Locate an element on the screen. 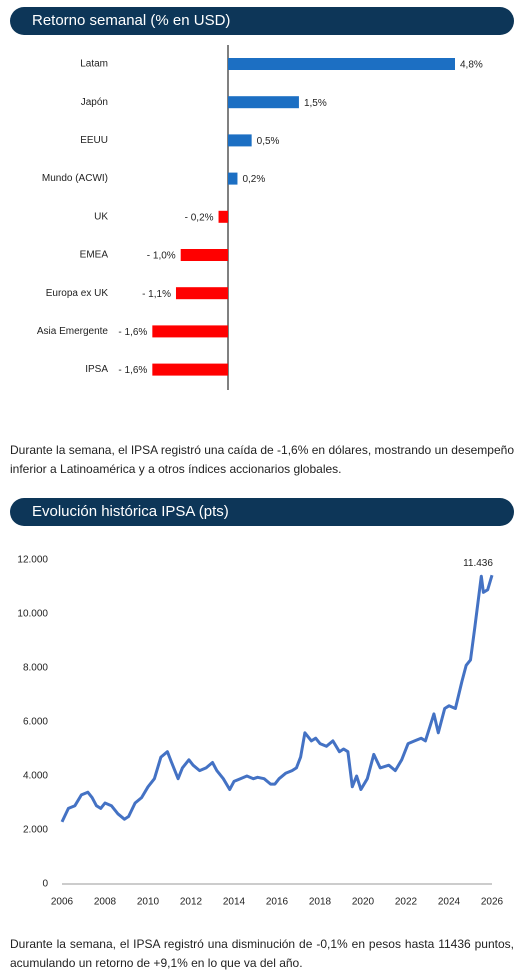 This screenshot has width=520, height=980. x-tick-label: 2014 is located at coordinates (234, 902).